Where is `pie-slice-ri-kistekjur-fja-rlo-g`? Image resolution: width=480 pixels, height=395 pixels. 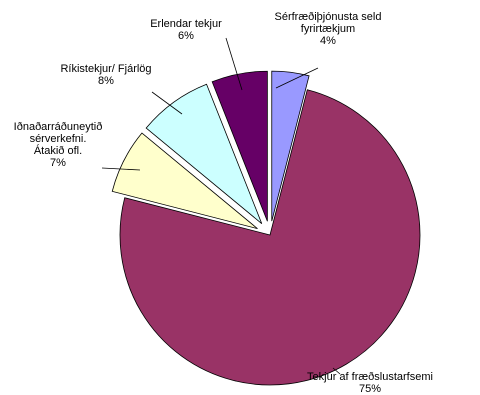
pie-slice-ri-kistekjur-fja-rlo-g is located at coordinates (204, 153).